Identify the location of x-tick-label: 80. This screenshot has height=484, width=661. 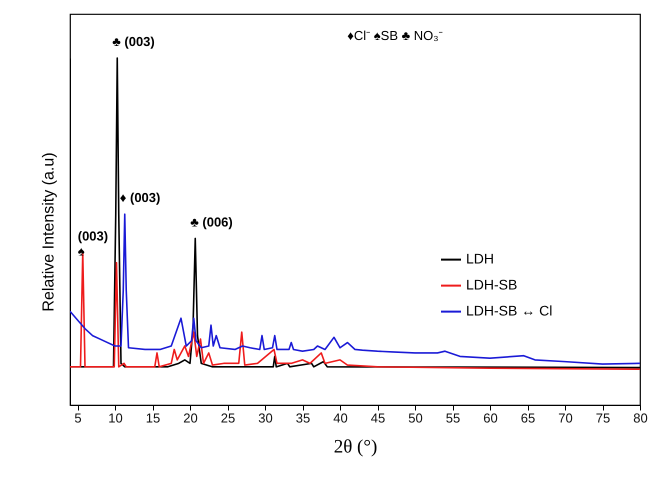
(640, 418).